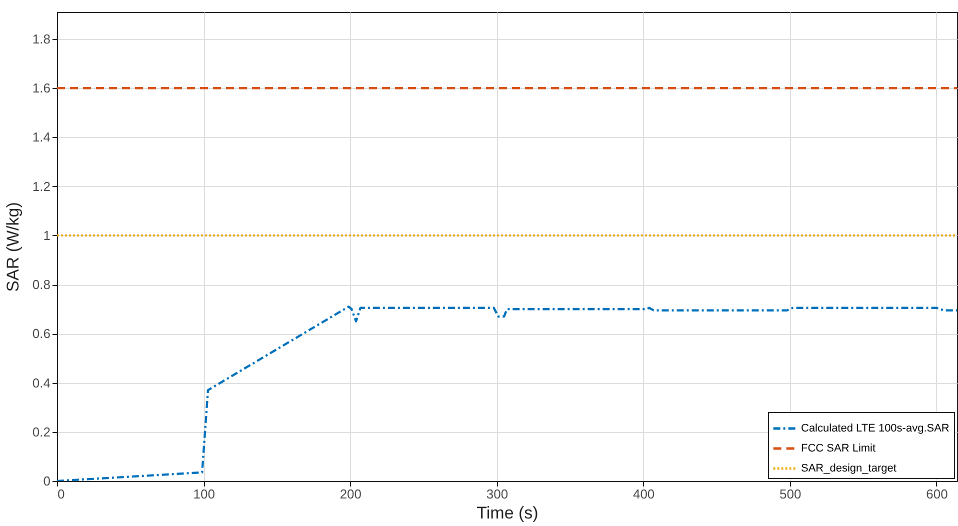  I want to click on y-tick-label: 1.2, so click(41, 186).